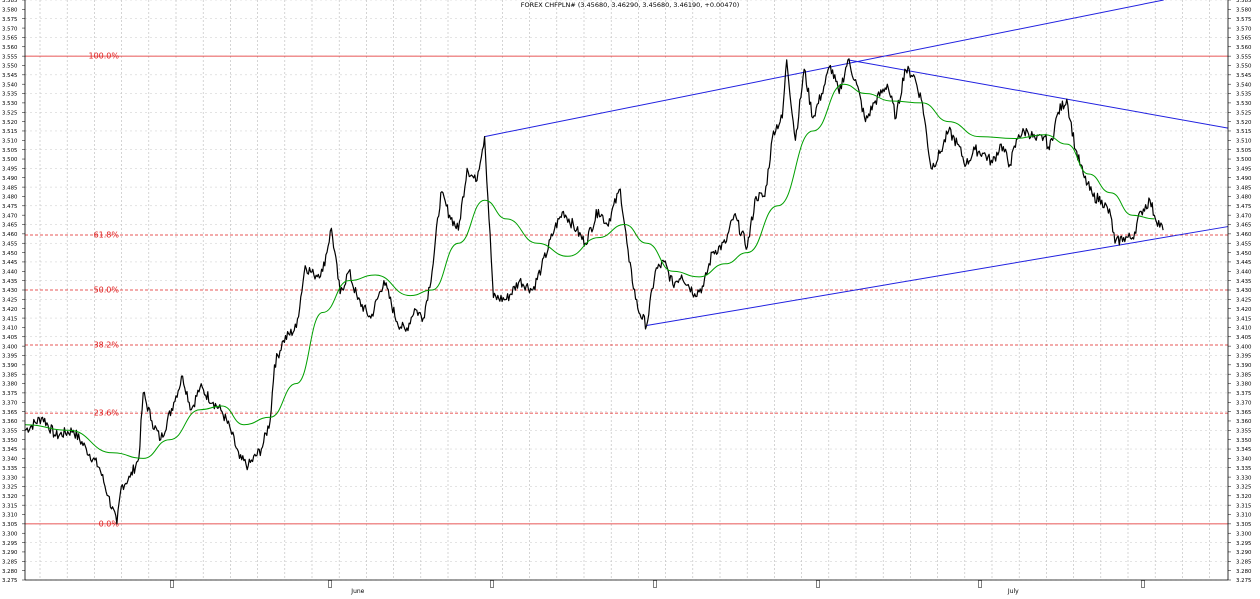  I want to click on y-tick-label-left: 3.455, so click(9, 244).